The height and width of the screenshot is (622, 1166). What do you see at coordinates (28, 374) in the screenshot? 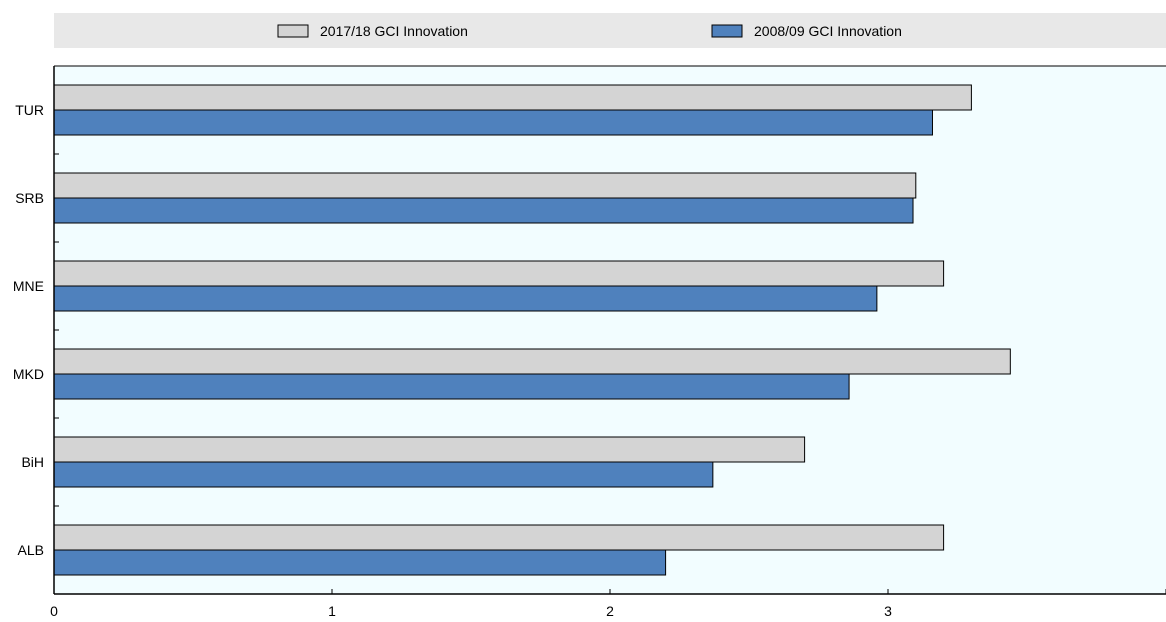
I see `category-label: MKD` at bounding box center [28, 374].